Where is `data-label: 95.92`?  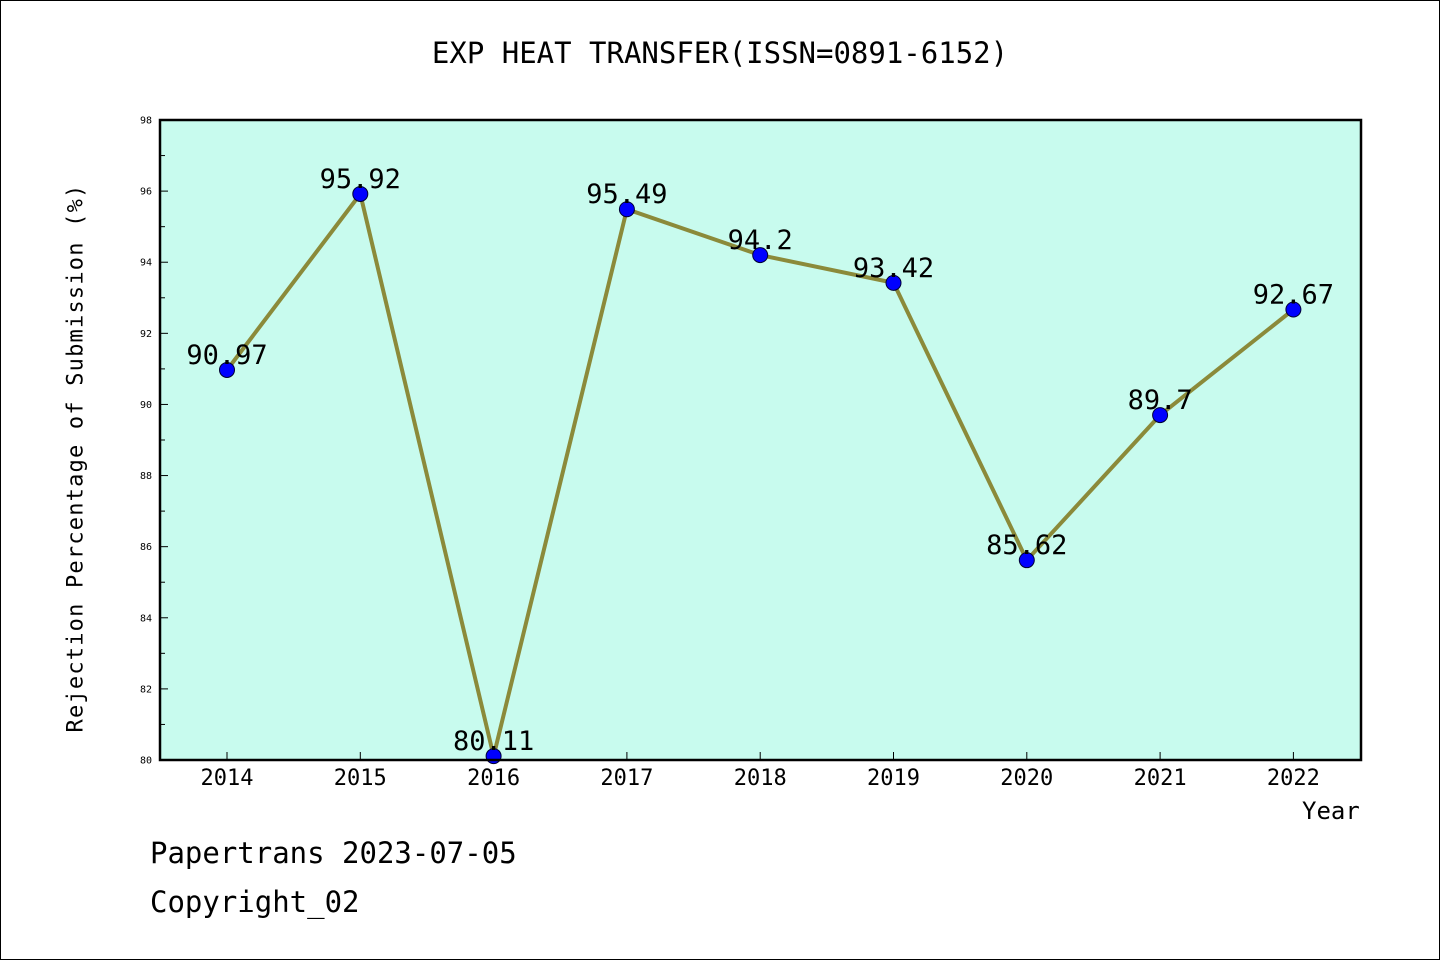
data-label: 95.92 is located at coordinates (360, 179).